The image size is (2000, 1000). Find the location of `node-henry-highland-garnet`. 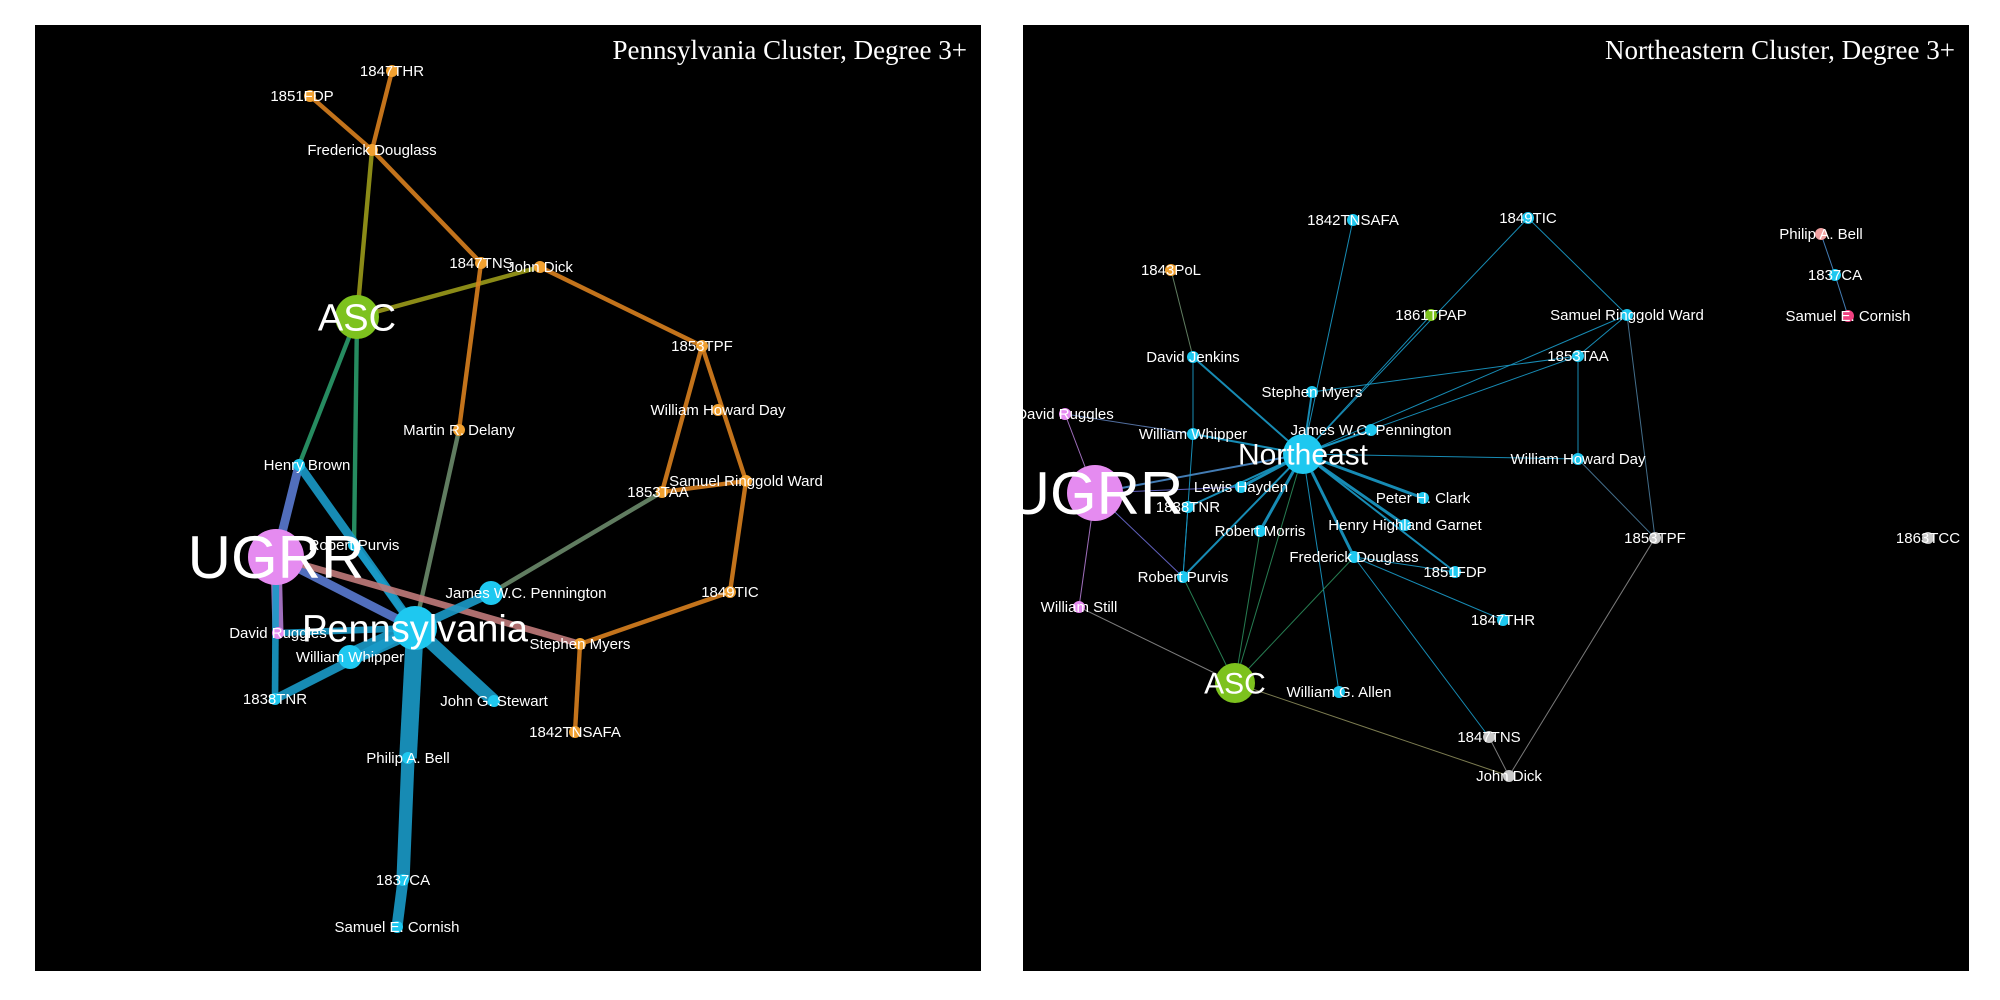

node-henry-highland-garnet is located at coordinates (1405, 525).